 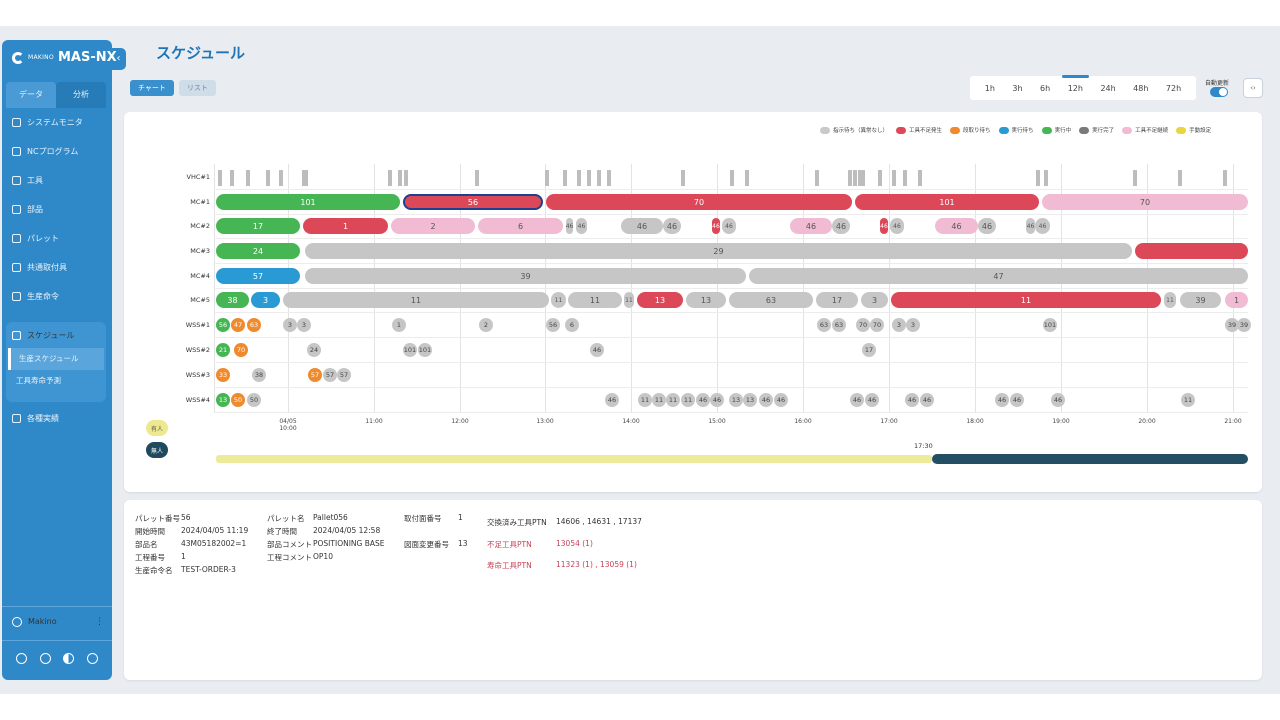 What do you see at coordinates (1017, 88) in the screenshot?
I see `range-3h: 3h` at bounding box center [1017, 88].